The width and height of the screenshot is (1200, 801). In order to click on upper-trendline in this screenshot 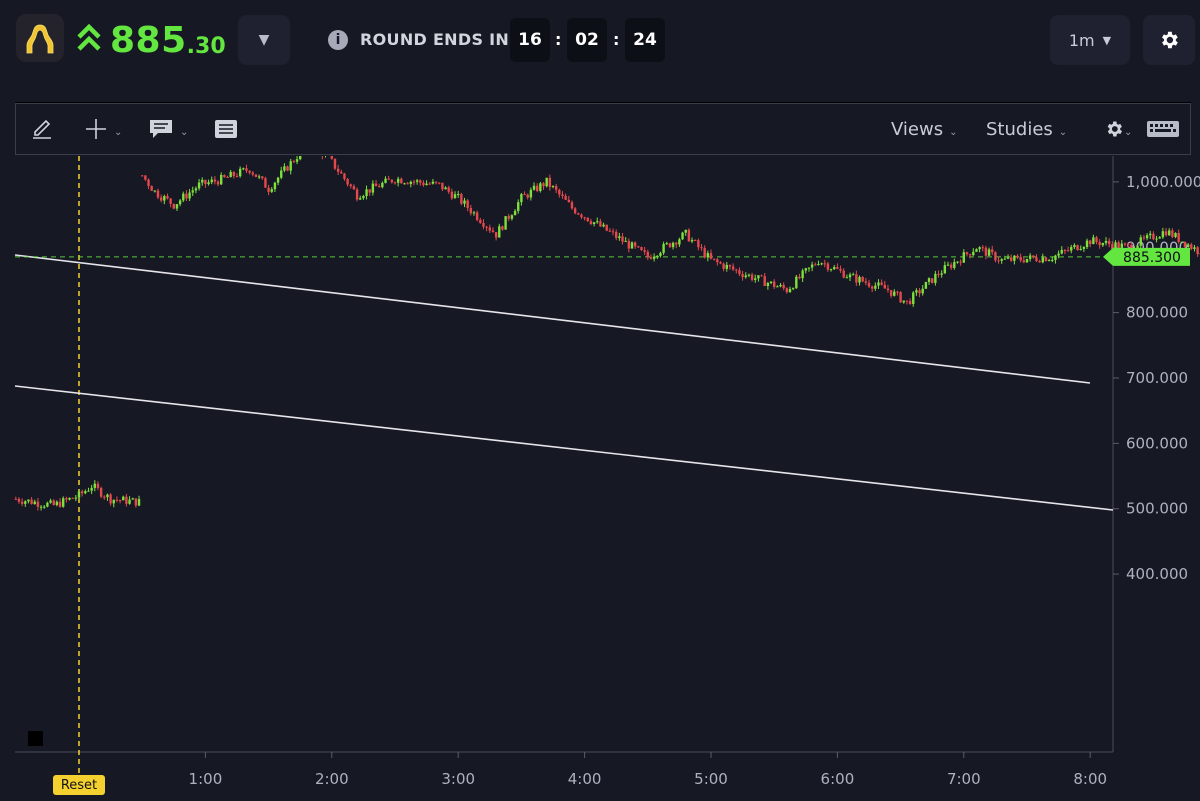, I will do `click(552, 319)`.